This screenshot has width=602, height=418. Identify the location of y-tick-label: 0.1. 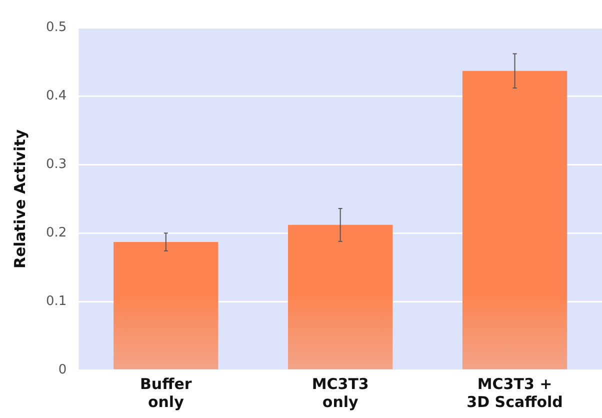
(56, 301).